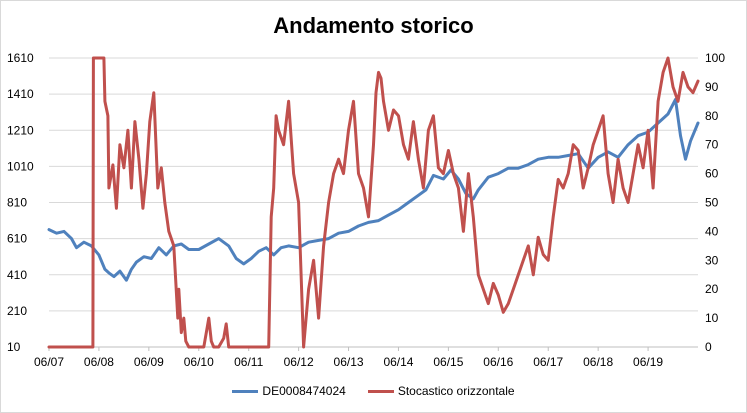 The image size is (747, 413). I want to click on y-right-tick-label: 90, so click(712, 87).